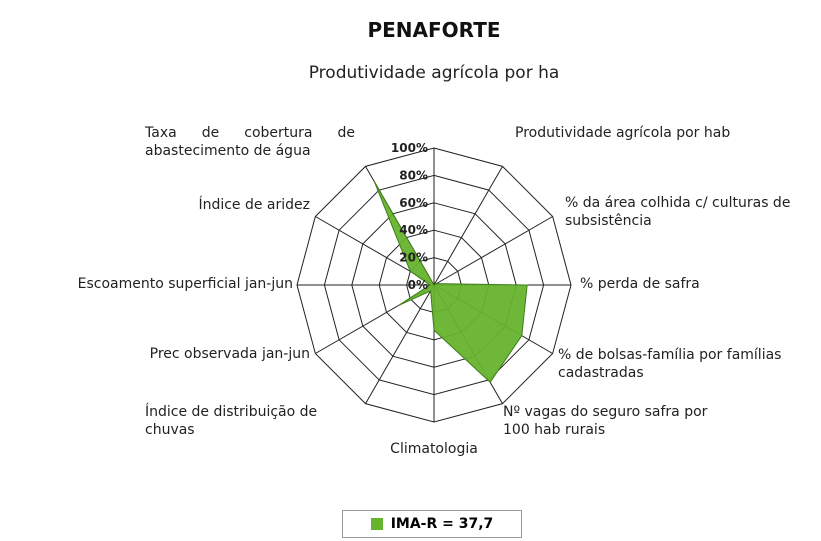  Describe the element at coordinates (434, 449) in the screenshot. I see `category-label: Climatologia` at that location.